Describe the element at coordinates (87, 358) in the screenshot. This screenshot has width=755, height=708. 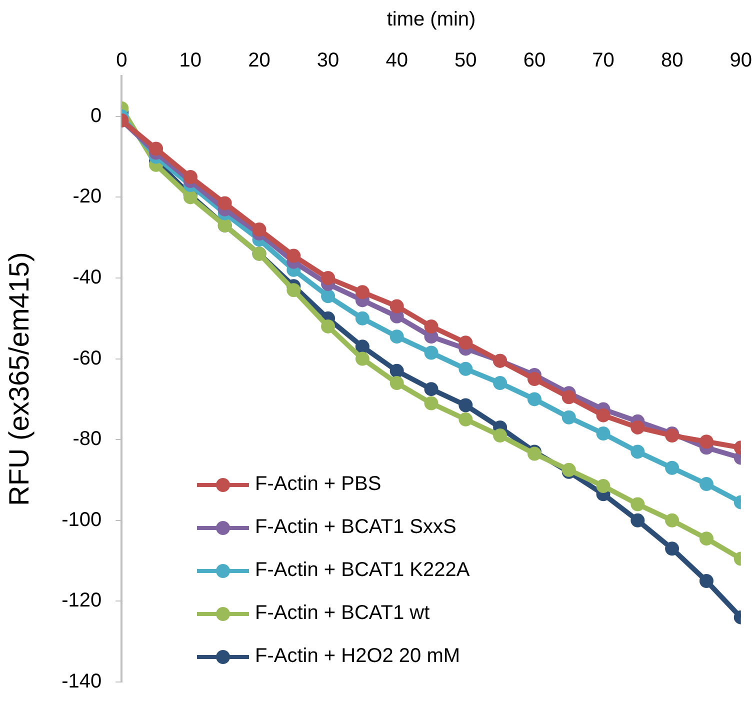
I see `y-tick-label: -60` at that location.